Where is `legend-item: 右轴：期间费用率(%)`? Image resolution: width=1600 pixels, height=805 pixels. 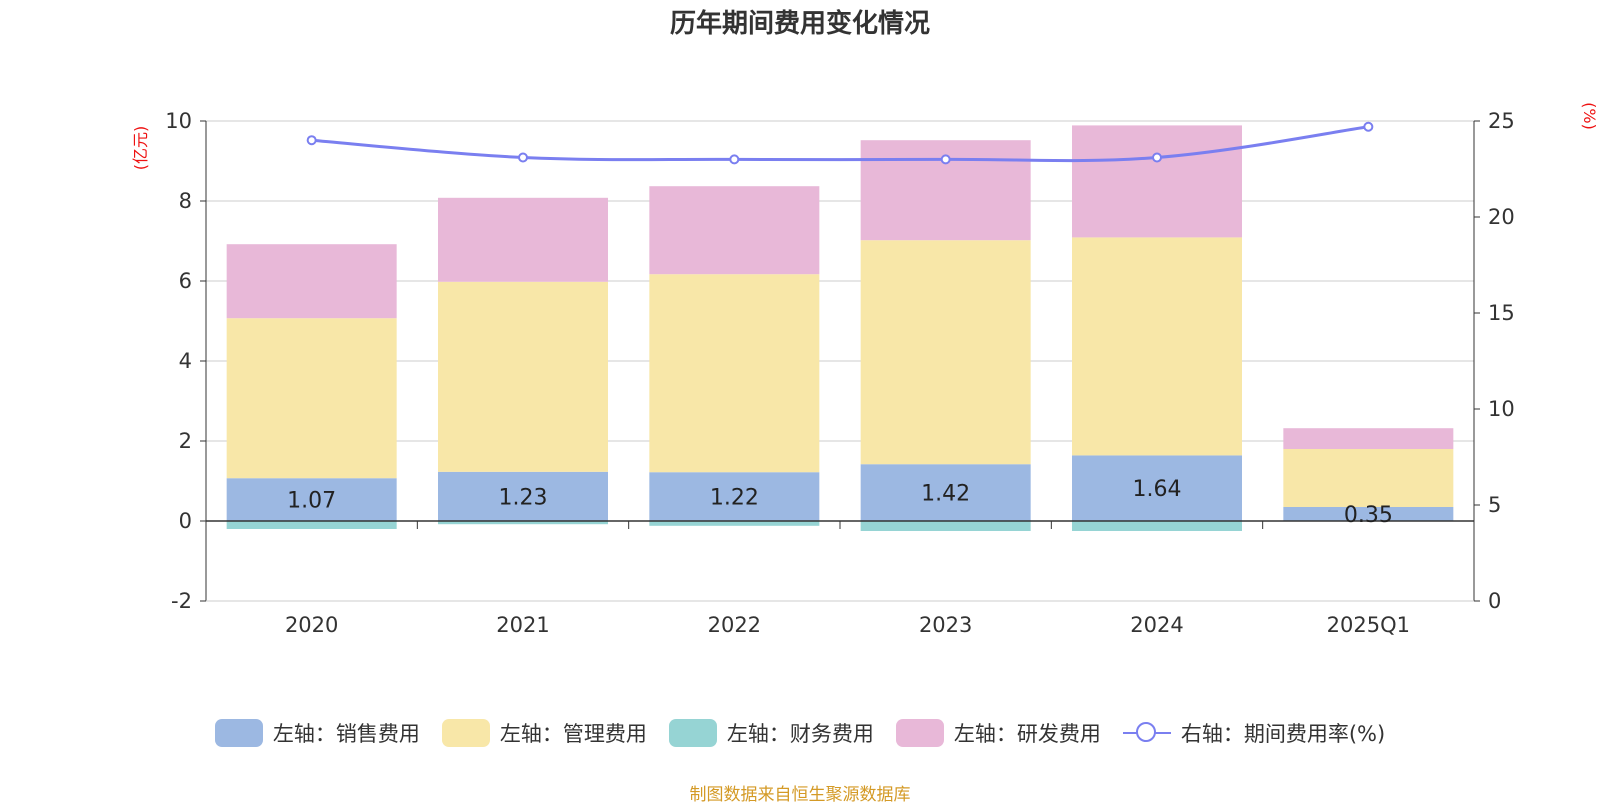
legend-item: 右轴：期间费用率(%) is located at coordinates (1254, 733).